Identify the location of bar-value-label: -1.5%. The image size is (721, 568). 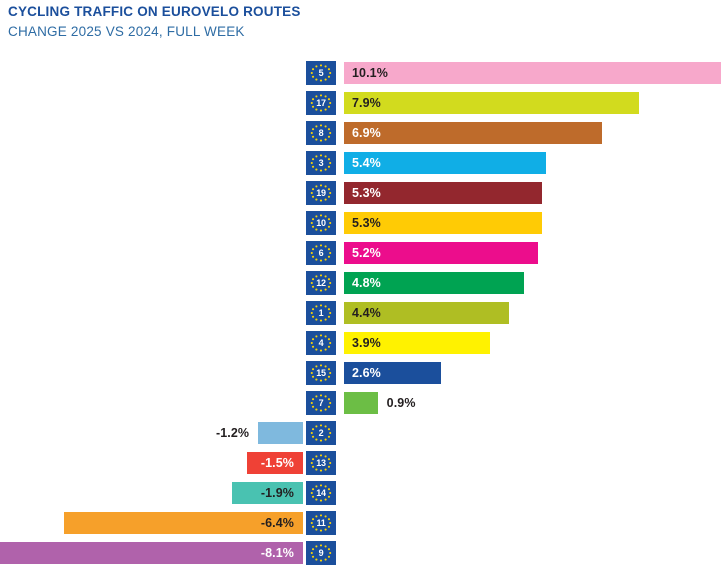
(277, 463).